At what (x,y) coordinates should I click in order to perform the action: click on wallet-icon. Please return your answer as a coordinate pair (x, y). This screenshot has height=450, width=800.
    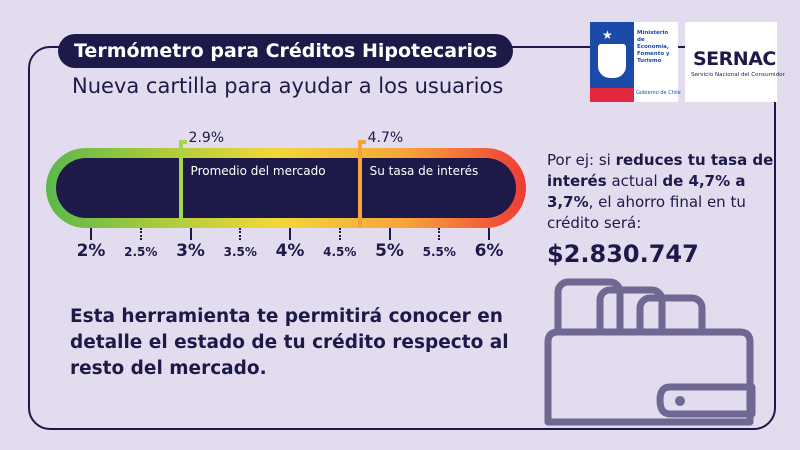
    Looking at the image, I should click on (650, 352).